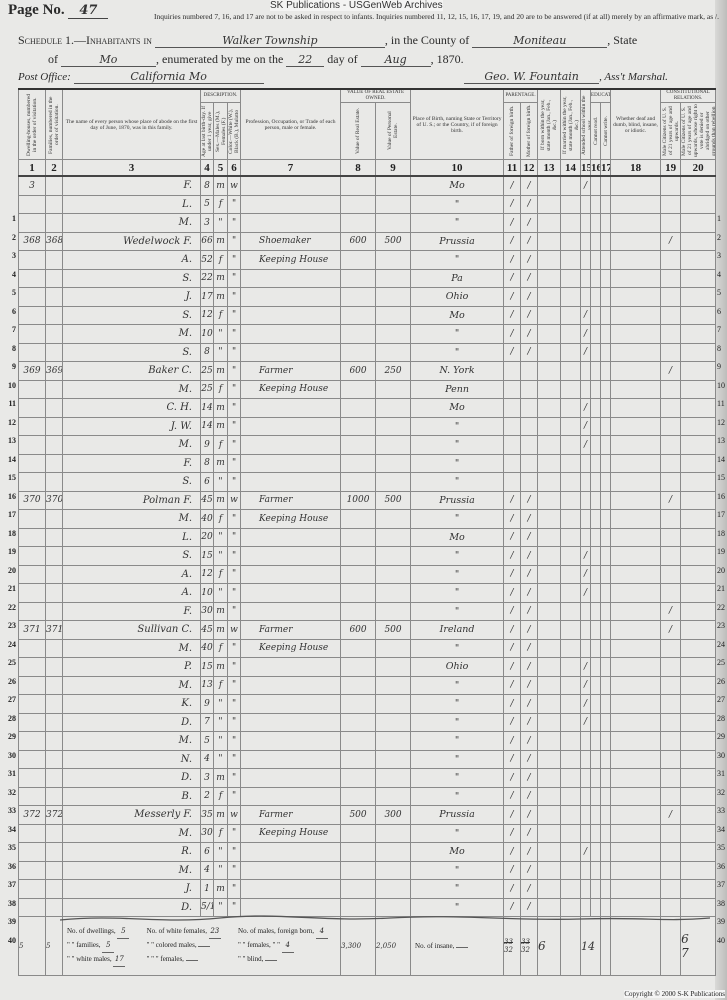  Describe the element at coordinates (234, 185) in the screenshot. I see `cell-color: w` at that location.